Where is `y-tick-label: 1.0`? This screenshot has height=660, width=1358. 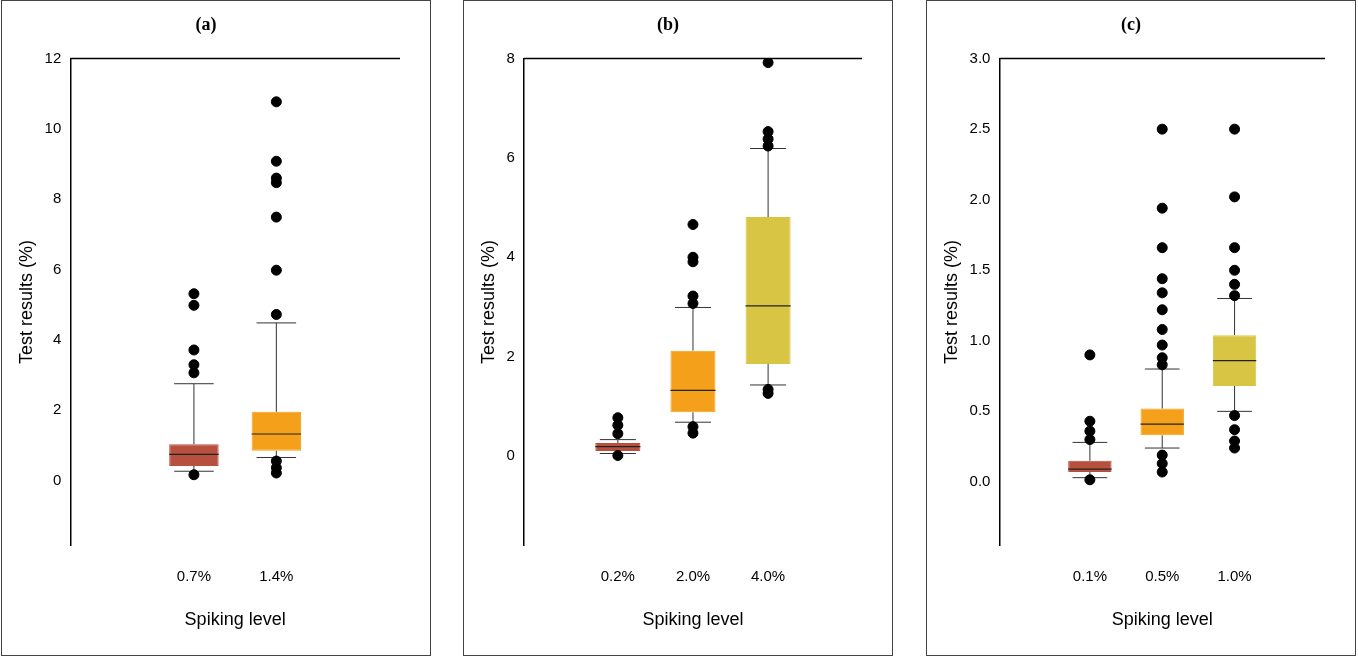 y-tick-label: 1.0 is located at coordinates (980, 339).